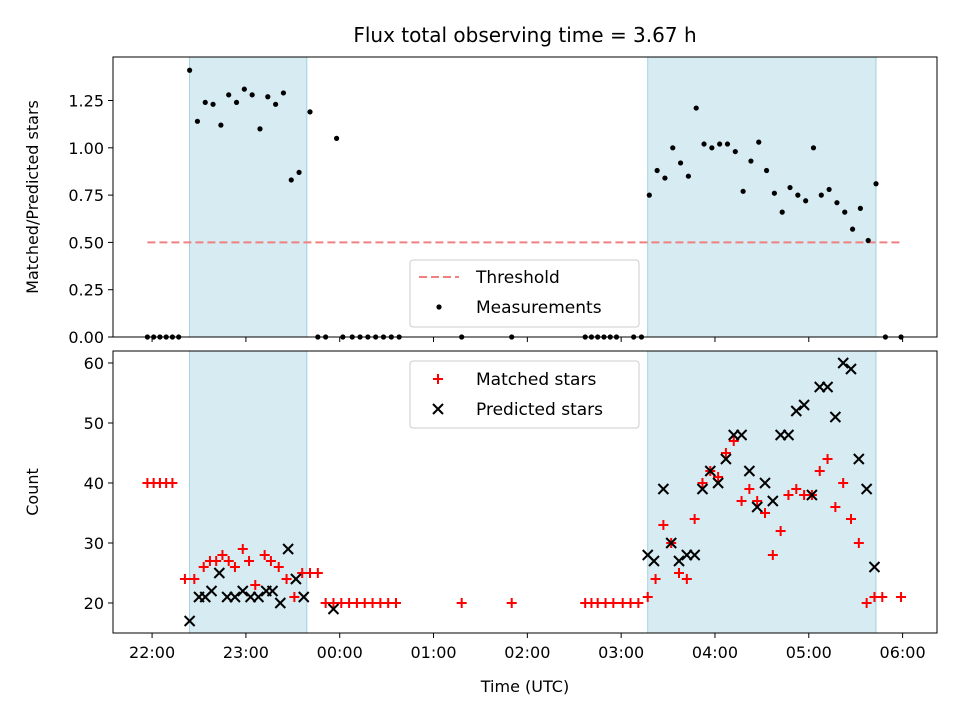 This screenshot has height=724, width=960. Describe the element at coordinates (524, 35) in the screenshot. I see `chart-title: Flux total observing time = 3.67 h` at that location.